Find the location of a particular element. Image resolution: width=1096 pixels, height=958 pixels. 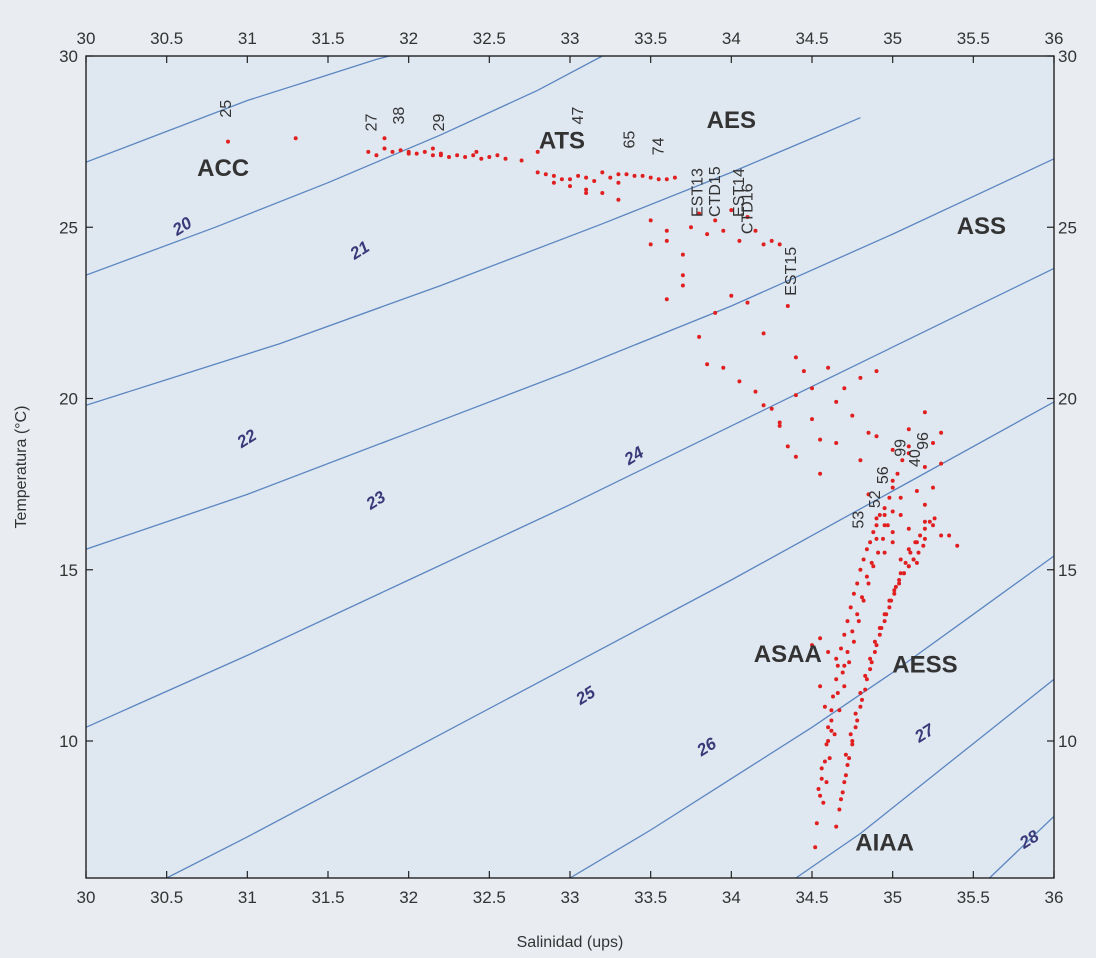

y-tick-label-left: 10 is located at coordinates (68, 741).